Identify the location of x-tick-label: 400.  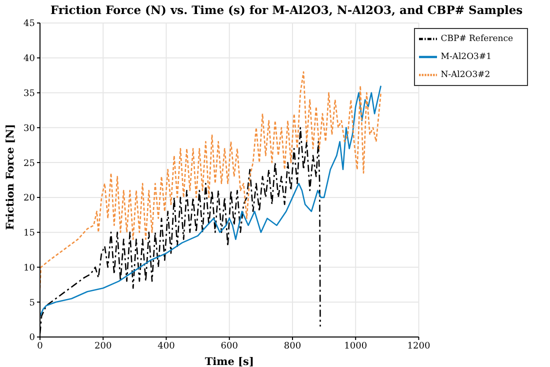
(167, 346).